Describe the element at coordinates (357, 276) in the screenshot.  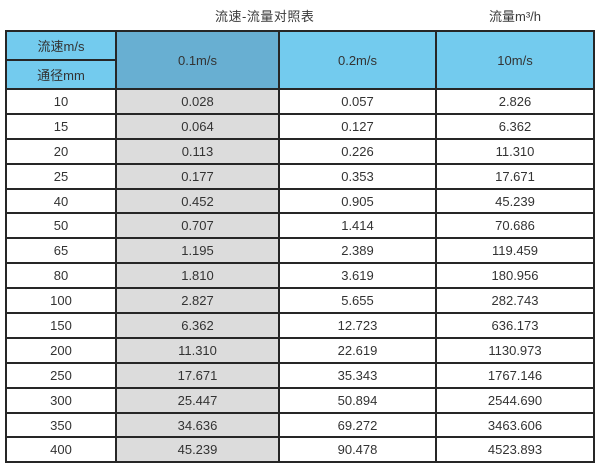
I see `value-cell: 3.619` at that location.